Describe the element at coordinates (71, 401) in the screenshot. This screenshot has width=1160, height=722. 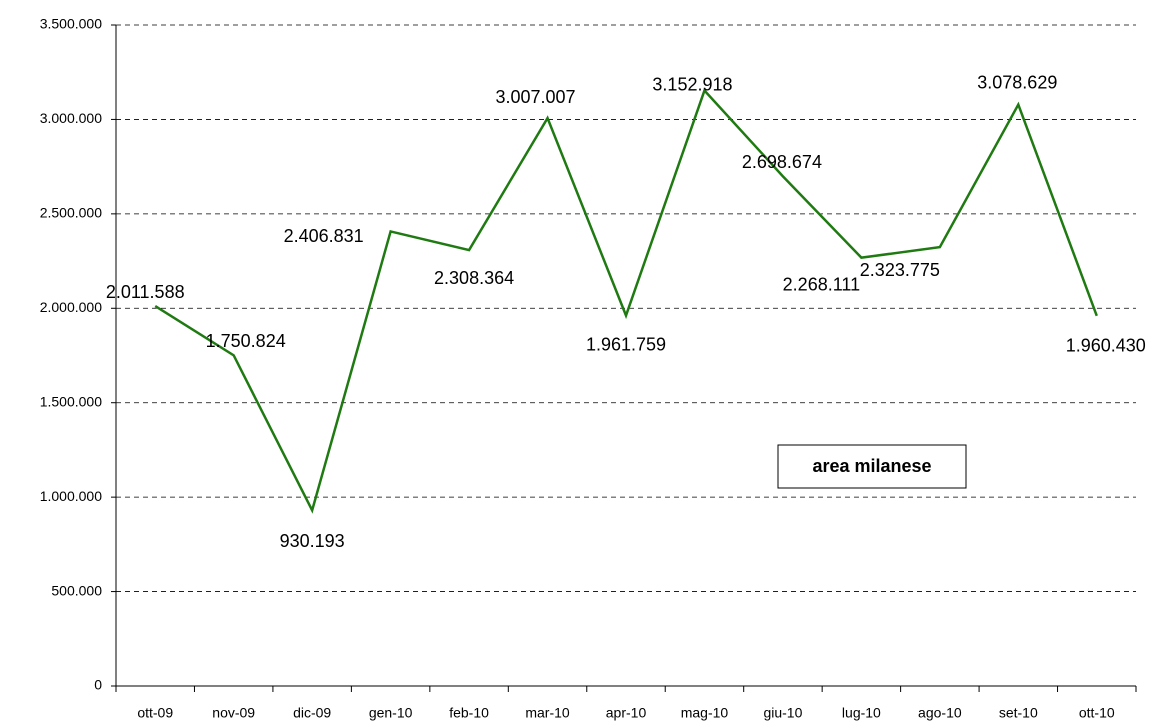
I see `y-tick-label: 1.500.000` at that location.